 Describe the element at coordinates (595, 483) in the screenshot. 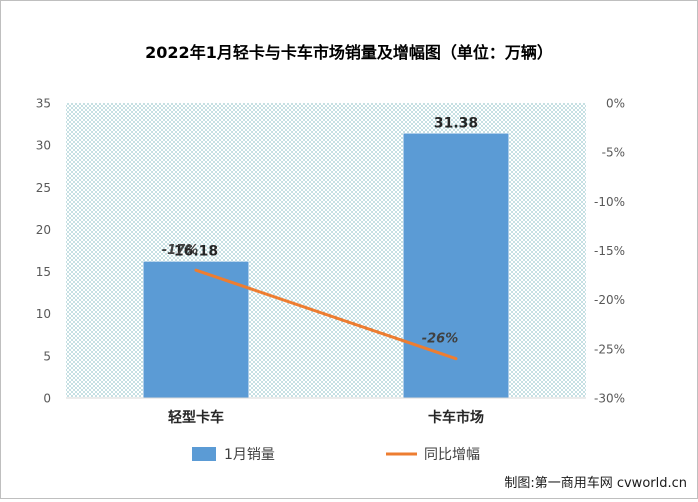

I see `credit-text: 制图:第一商用车网 cvworld.cn` at that location.